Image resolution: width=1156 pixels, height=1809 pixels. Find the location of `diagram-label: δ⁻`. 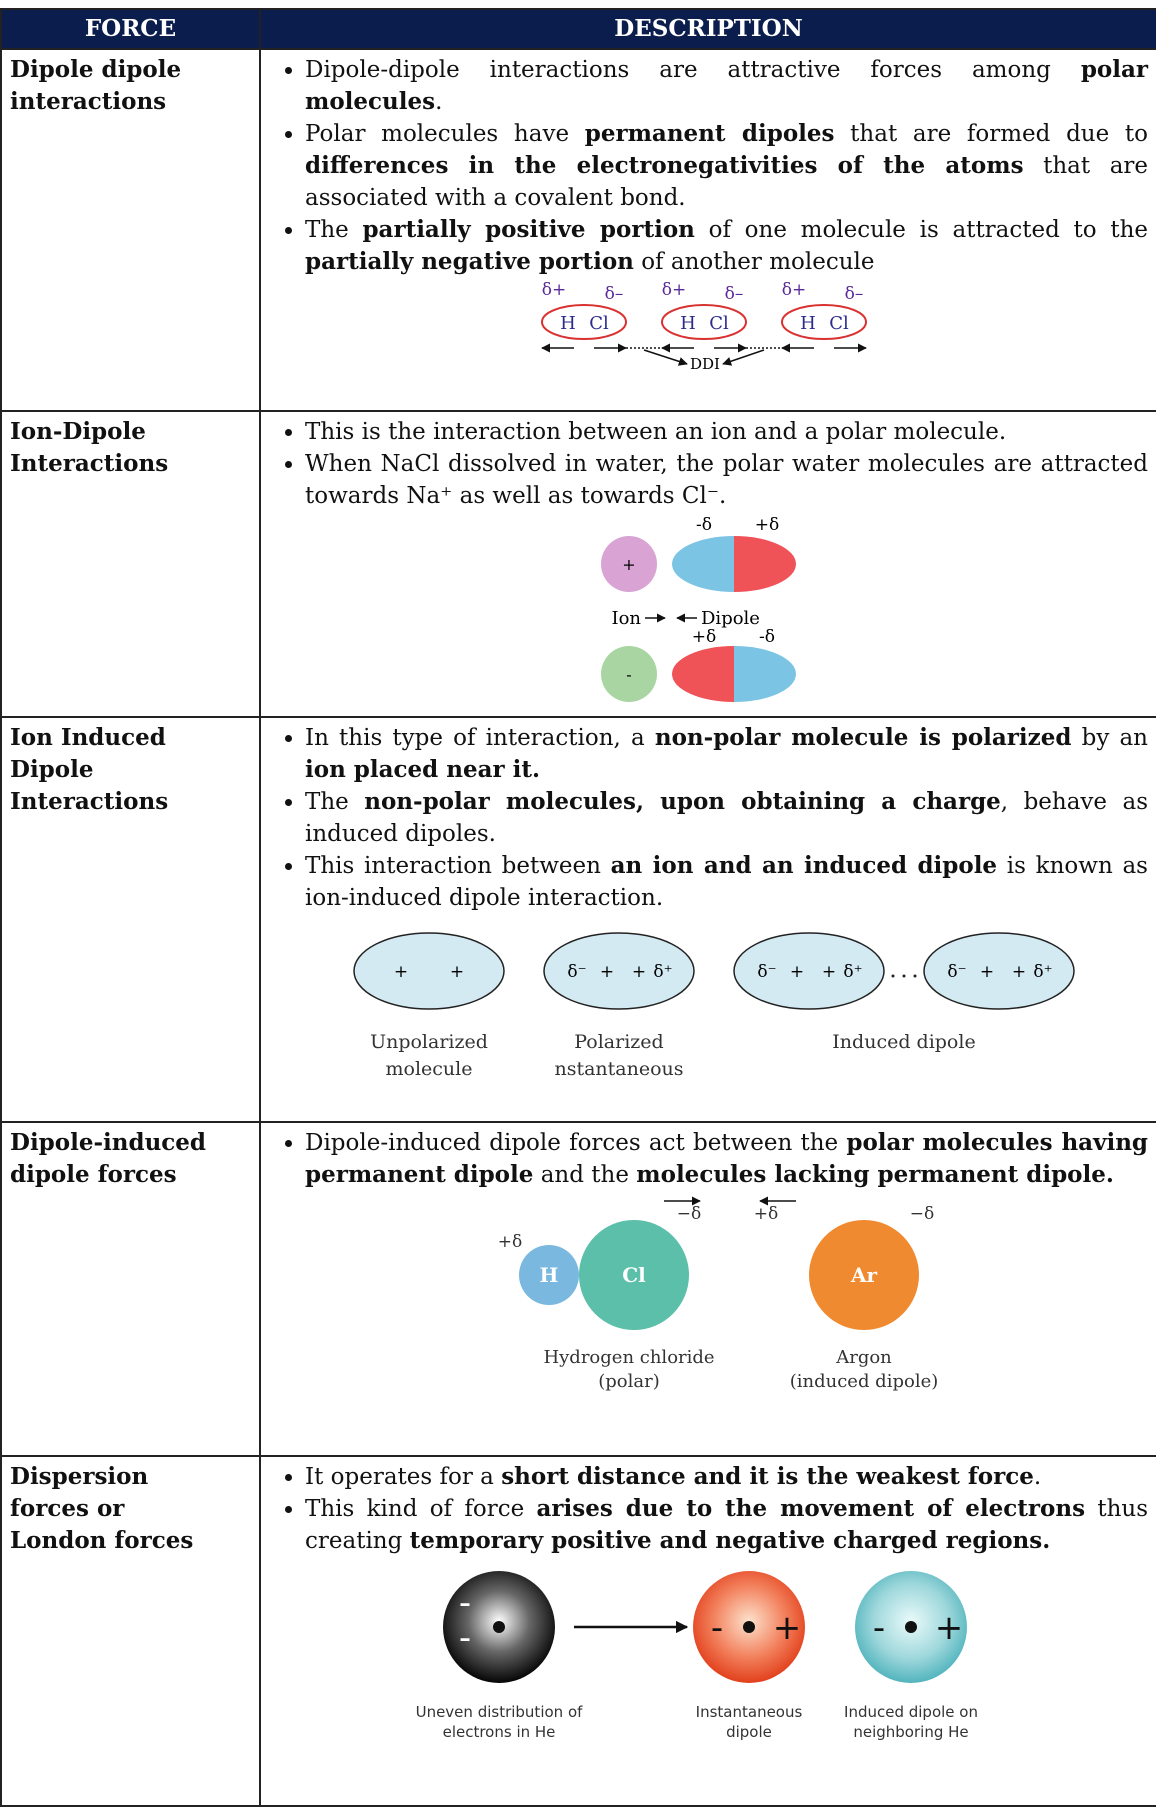

diagram-label: δ⁻ is located at coordinates (766, 972).